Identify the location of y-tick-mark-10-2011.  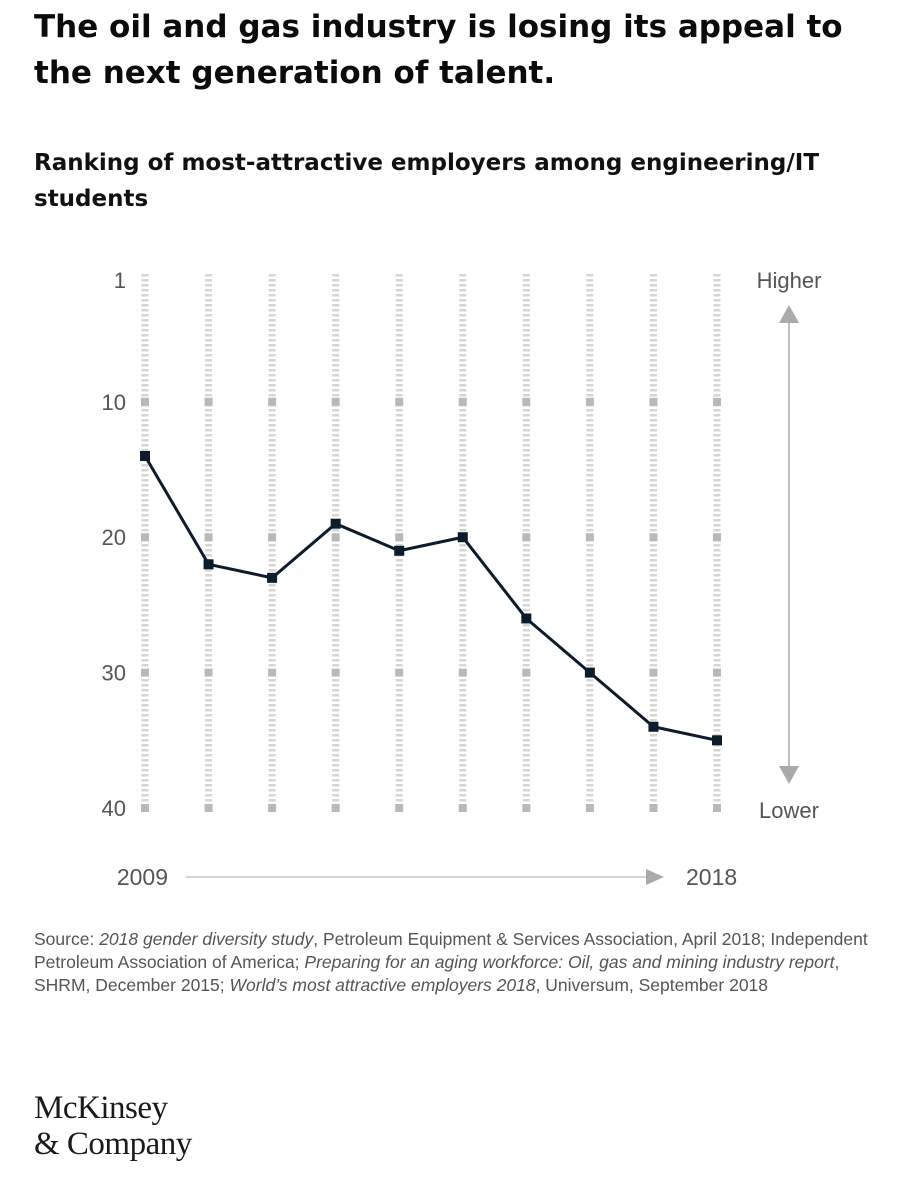
(272, 401).